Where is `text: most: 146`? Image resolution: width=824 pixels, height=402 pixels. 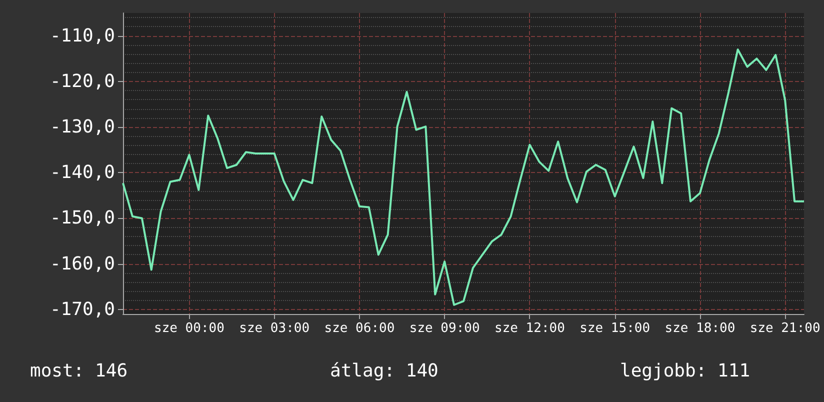
text: most: 146 is located at coordinates (79, 371).